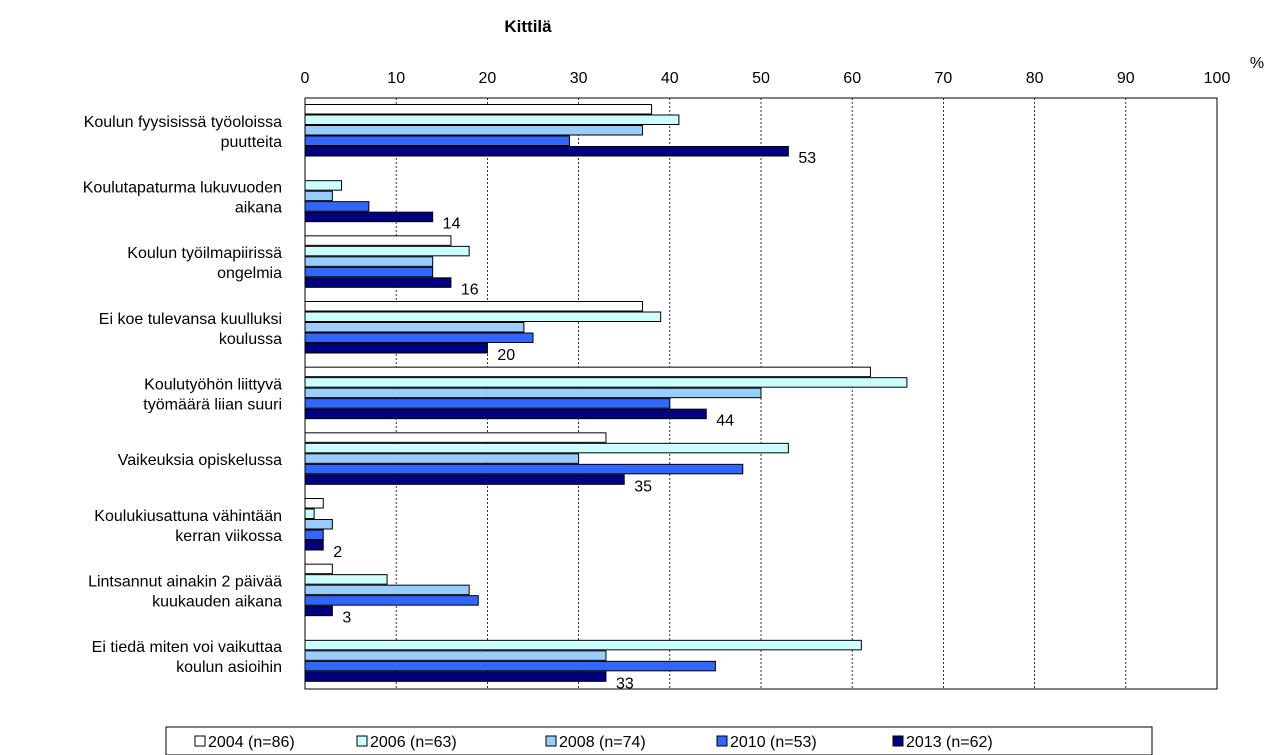 The height and width of the screenshot is (755, 1279). Describe the element at coordinates (183, 122) in the screenshot. I see `category-label: Koulun fyysisissä työoloissa` at that location.